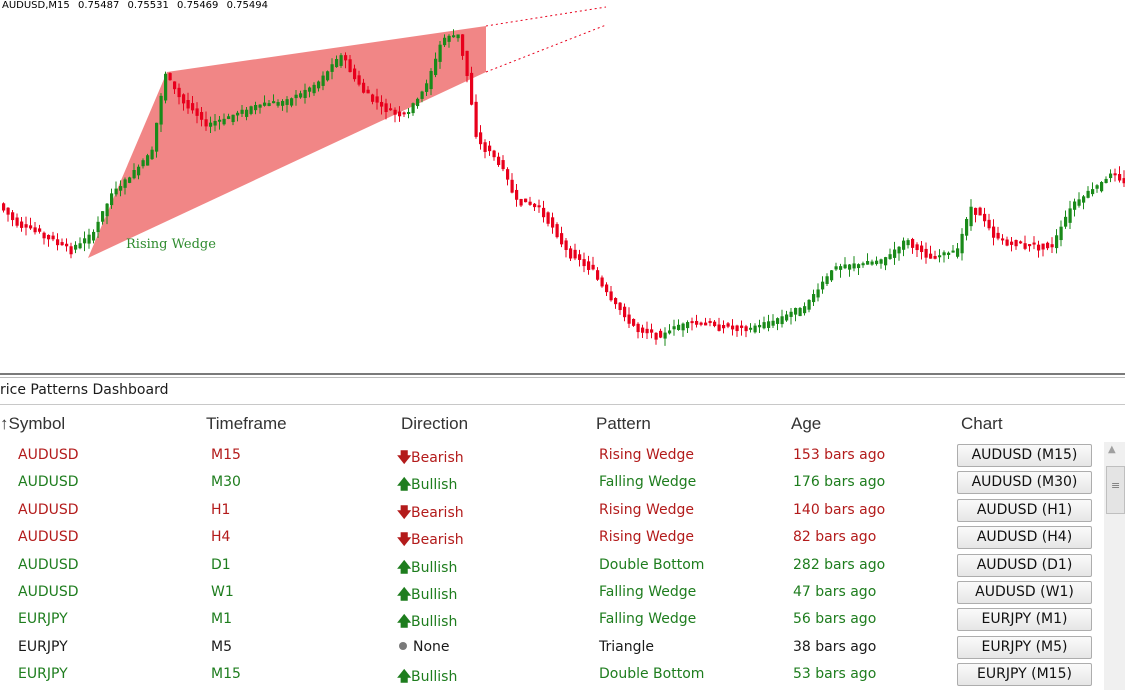 This screenshot has height=690, width=1125. Describe the element at coordinates (1024, 483) in the screenshot. I see `open-chart-button: AUDUSD (M30)` at that location.